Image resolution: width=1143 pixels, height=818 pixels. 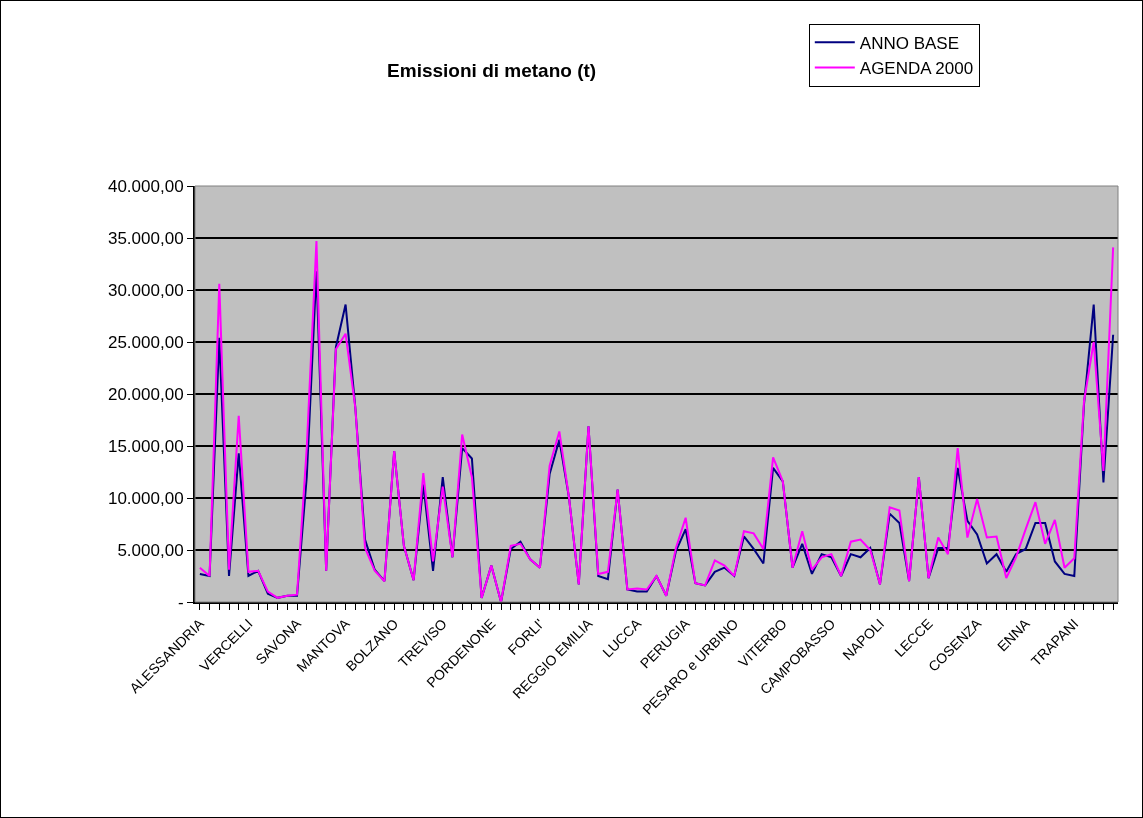 I want to click on legend-label: ANNO BASE, so click(x=909, y=43).